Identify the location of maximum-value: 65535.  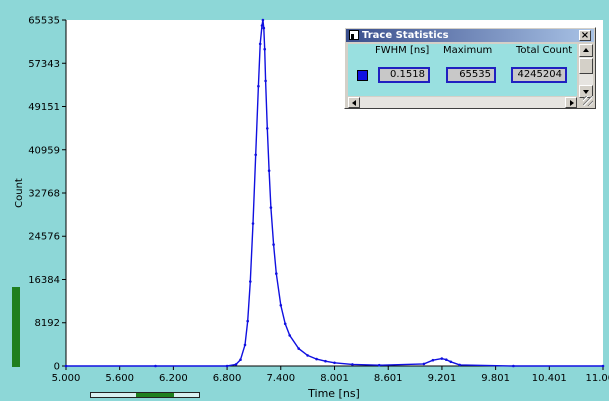
(471, 75).